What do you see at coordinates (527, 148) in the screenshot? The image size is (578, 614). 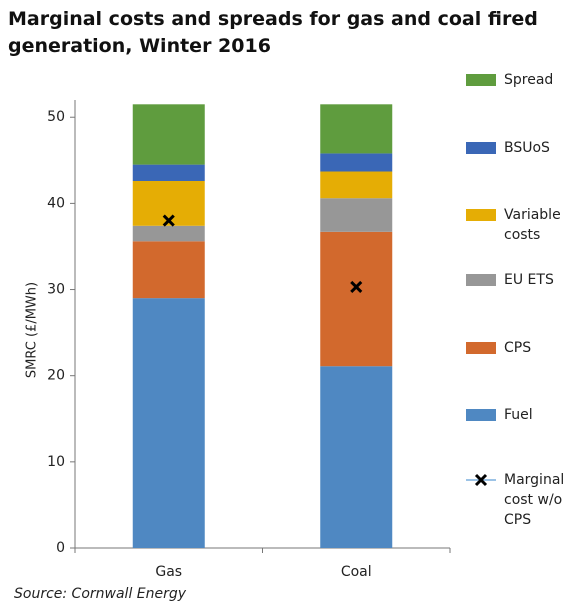 I see `legend-label: BSUoS` at bounding box center [527, 148].